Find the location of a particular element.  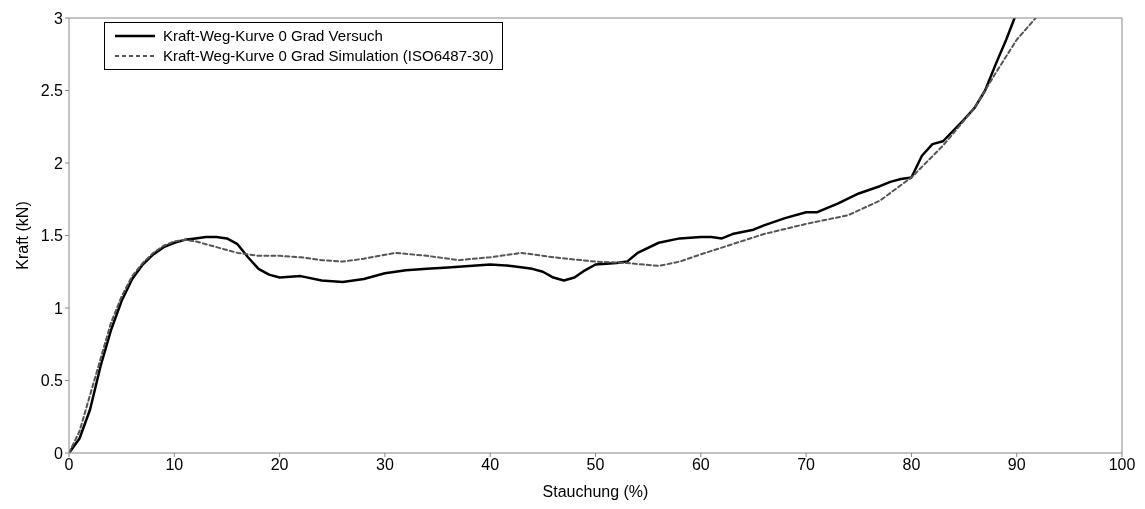

x-tick-label: 80 is located at coordinates (911, 465).